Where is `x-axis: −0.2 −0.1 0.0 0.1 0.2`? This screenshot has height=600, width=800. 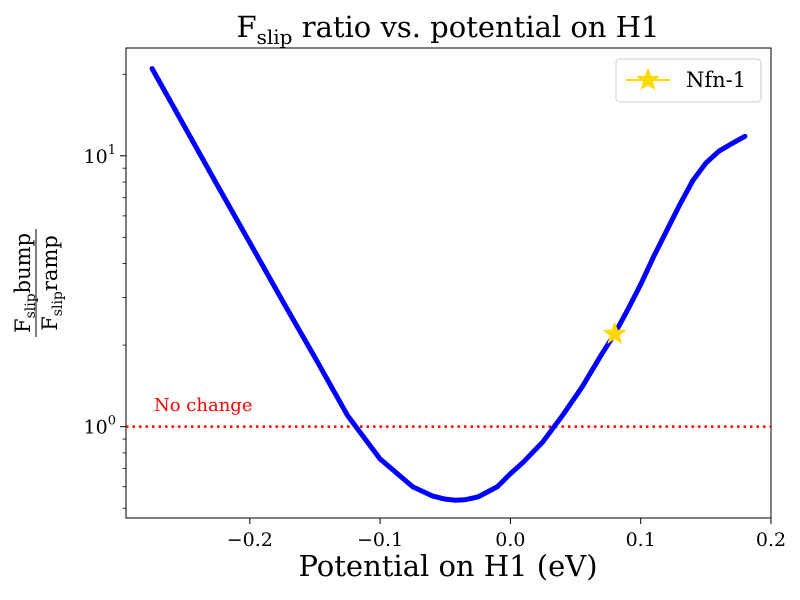 x-axis: −0.2 −0.1 0.0 0.1 0.2 is located at coordinates (506, 534).